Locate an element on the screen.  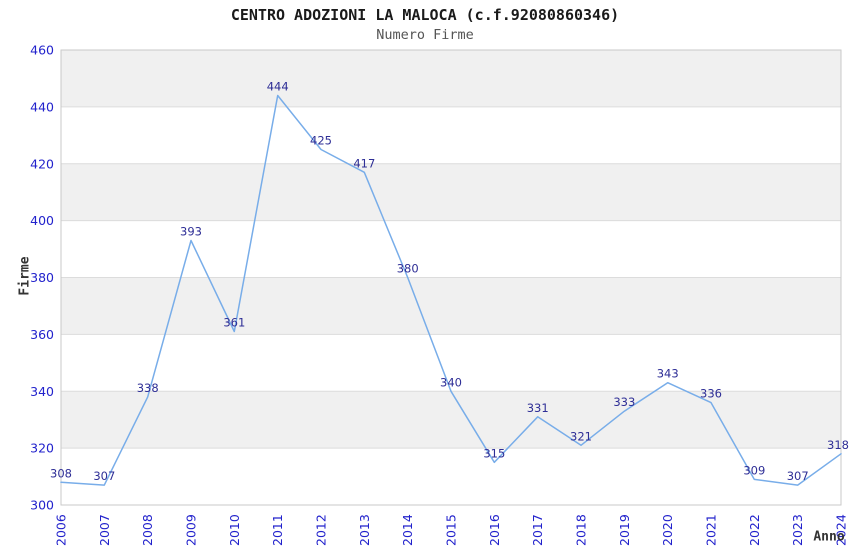
data-point-label: 315 is located at coordinates (494, 453).